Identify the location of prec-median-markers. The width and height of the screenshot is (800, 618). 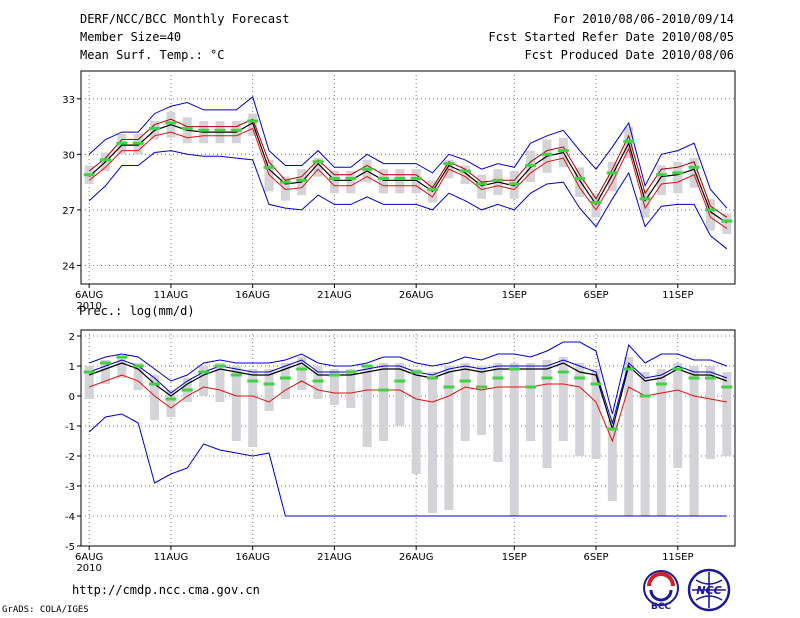
(408, 393).